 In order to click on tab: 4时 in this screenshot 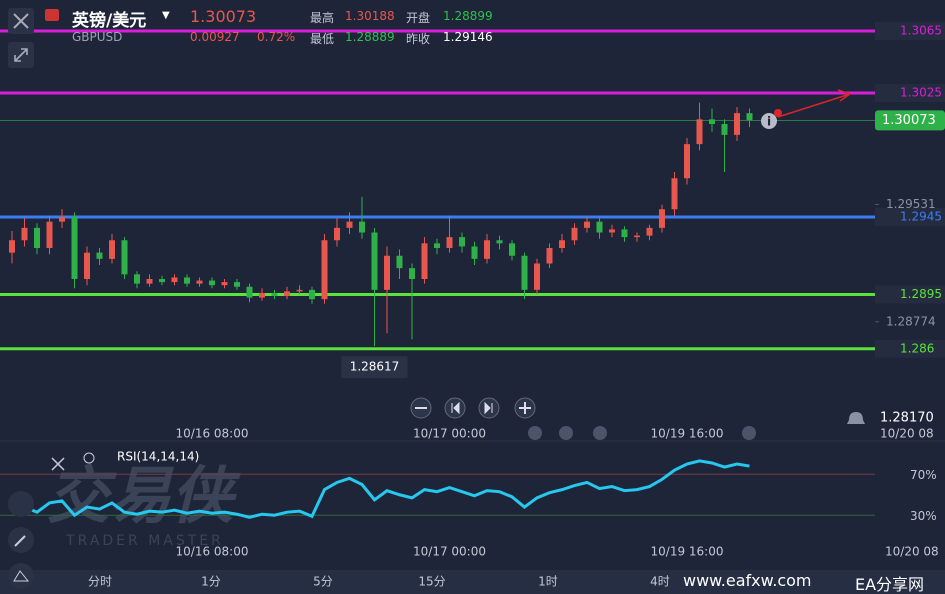, I will do `click(660, 582)`.